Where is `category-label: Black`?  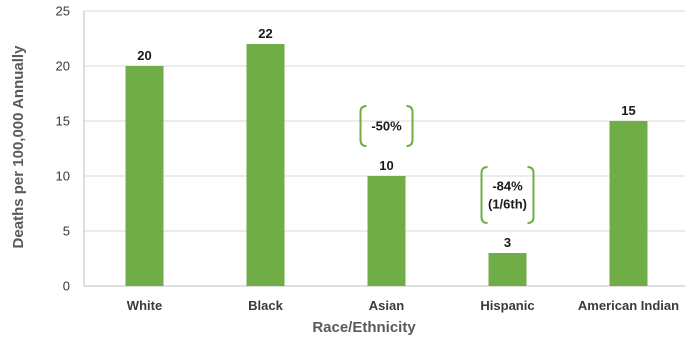 category-label: Black is located at coordinates (265, 305).